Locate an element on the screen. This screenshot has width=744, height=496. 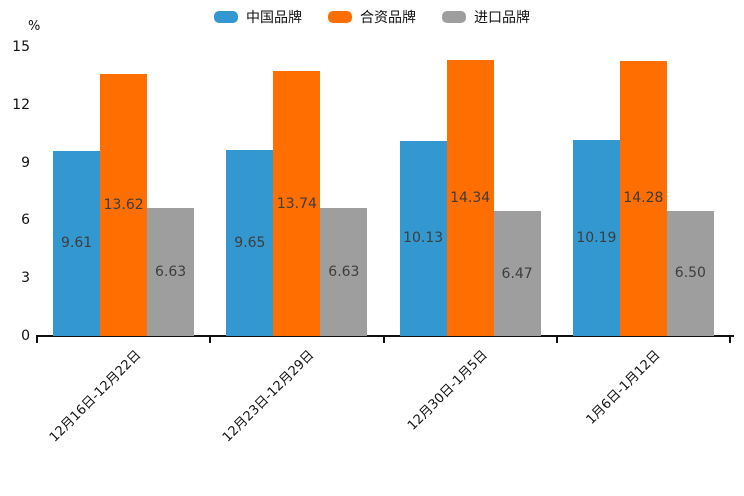
bar-value-label: 9.65 is located at coordinates (250, 243).